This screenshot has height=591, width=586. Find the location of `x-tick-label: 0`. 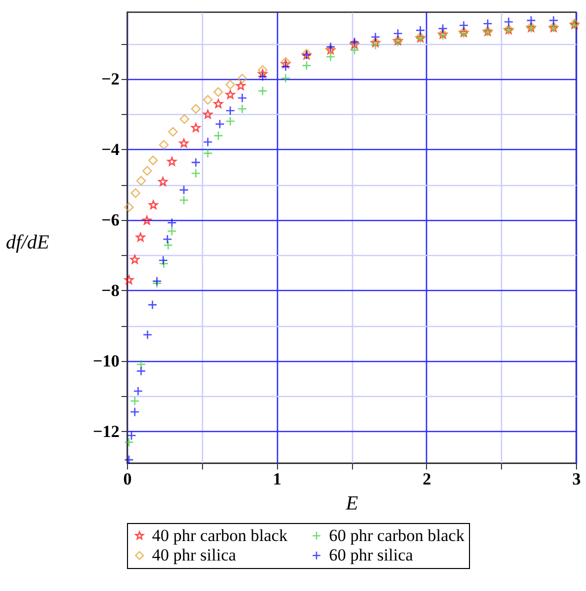

x-tick-label: 0 is located at coordinates (127, 479).